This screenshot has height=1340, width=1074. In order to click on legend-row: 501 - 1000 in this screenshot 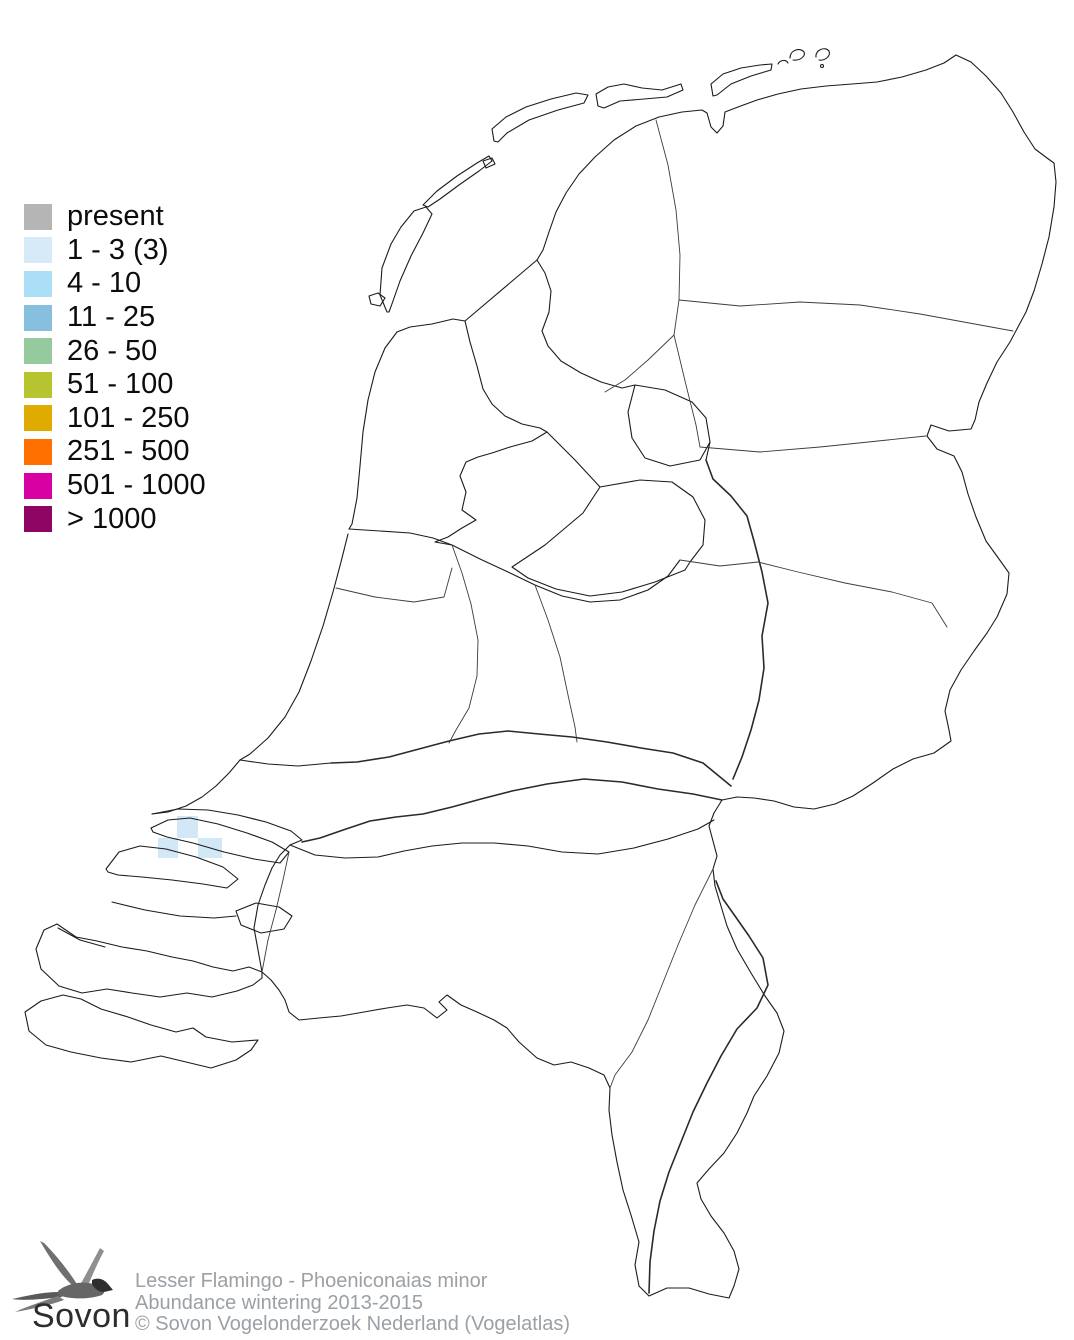, I will do `click(115, 486)`.